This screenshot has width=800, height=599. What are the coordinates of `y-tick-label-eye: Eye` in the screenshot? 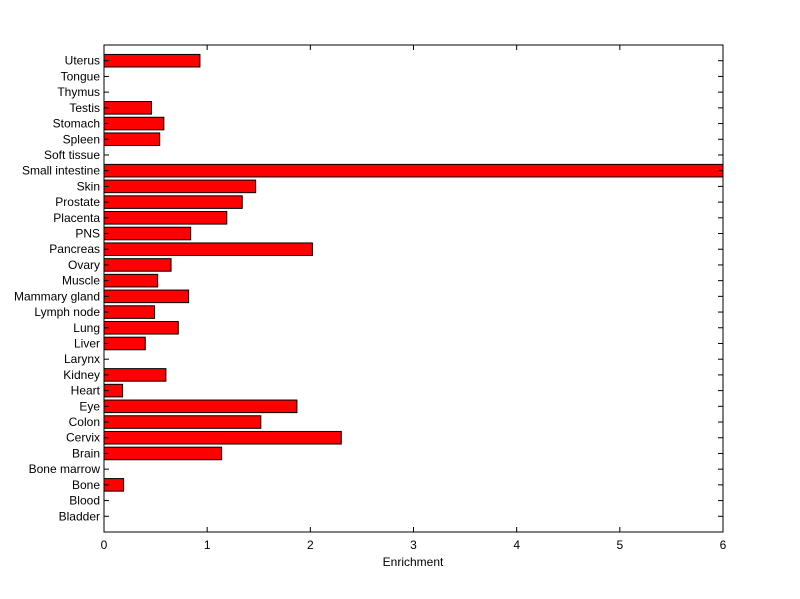 It's located at (89, 406).